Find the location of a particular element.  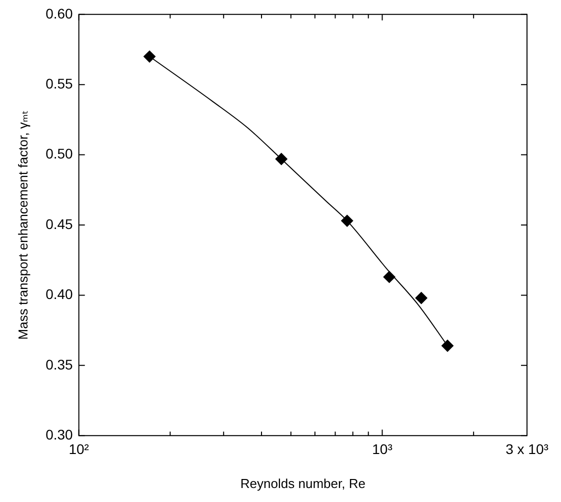

y-tick-label: 0.60 is located at coordinates (60, 13).